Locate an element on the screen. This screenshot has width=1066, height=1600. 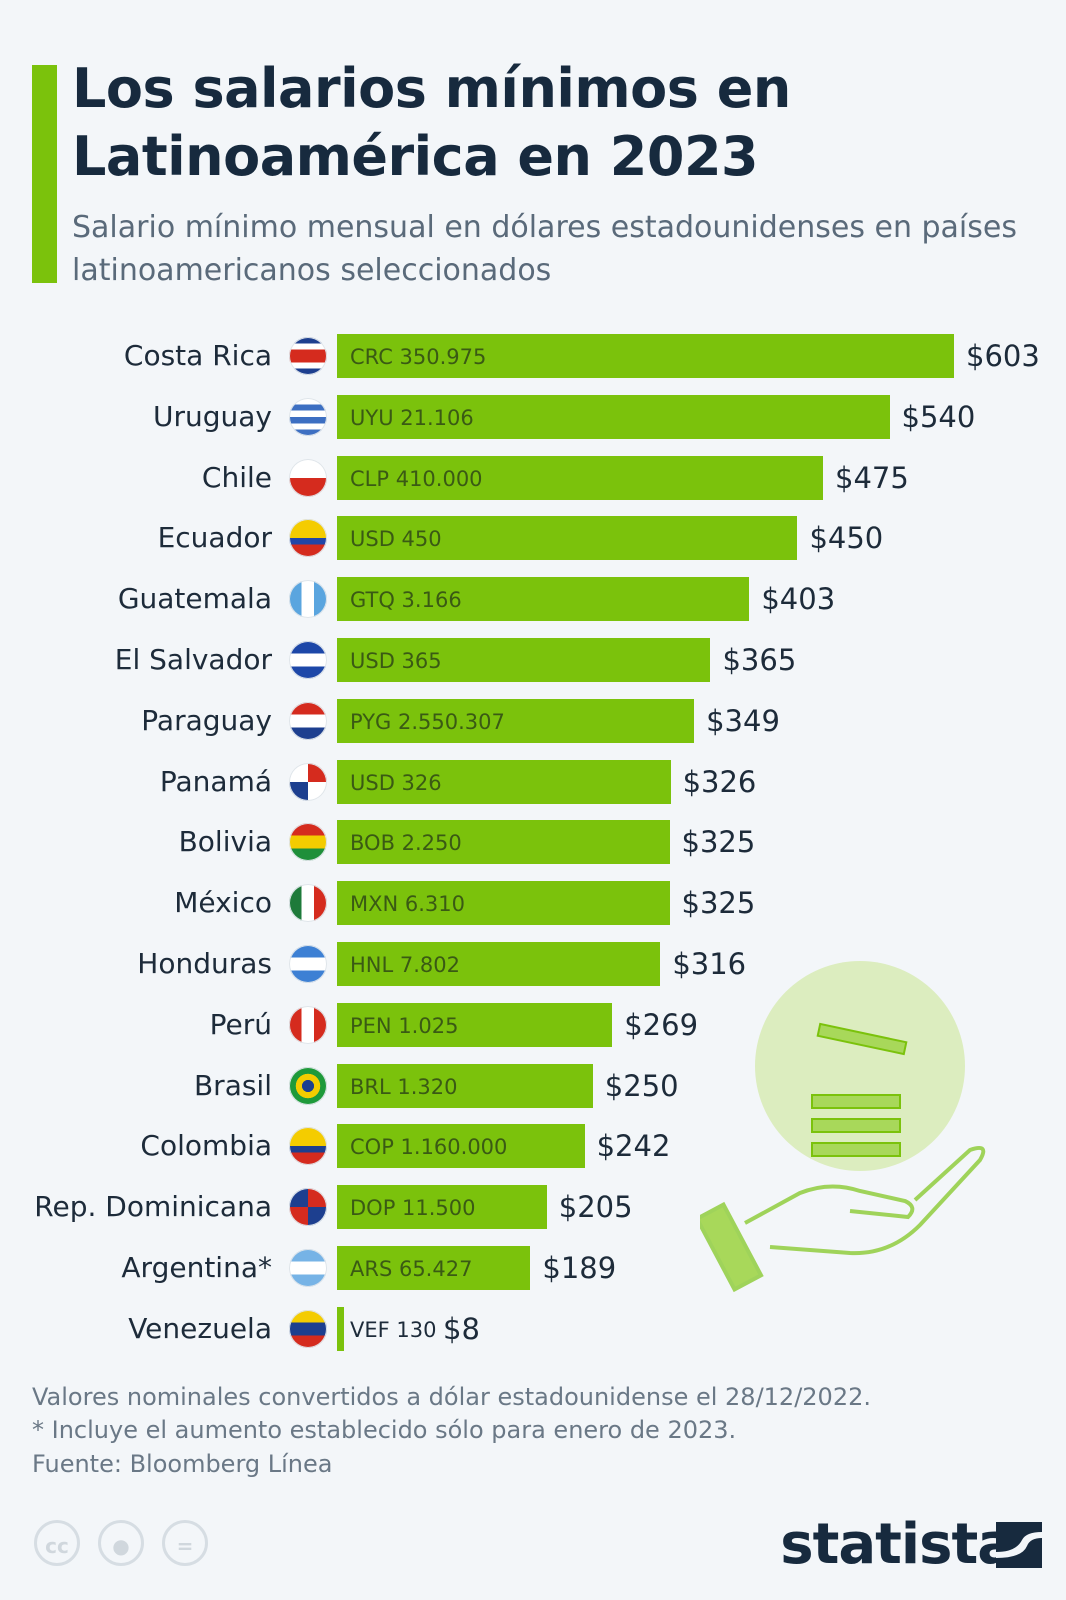
category-label: Panamá is located at coordinates (215, 781).